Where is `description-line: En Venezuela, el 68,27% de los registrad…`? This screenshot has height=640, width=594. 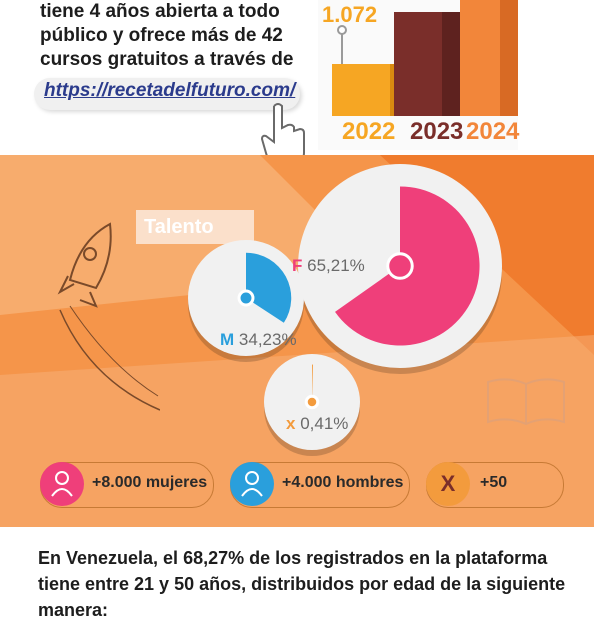
description-line: En Venezuela, el 68,27% de los registrad… is located at coordinates (293, 558).